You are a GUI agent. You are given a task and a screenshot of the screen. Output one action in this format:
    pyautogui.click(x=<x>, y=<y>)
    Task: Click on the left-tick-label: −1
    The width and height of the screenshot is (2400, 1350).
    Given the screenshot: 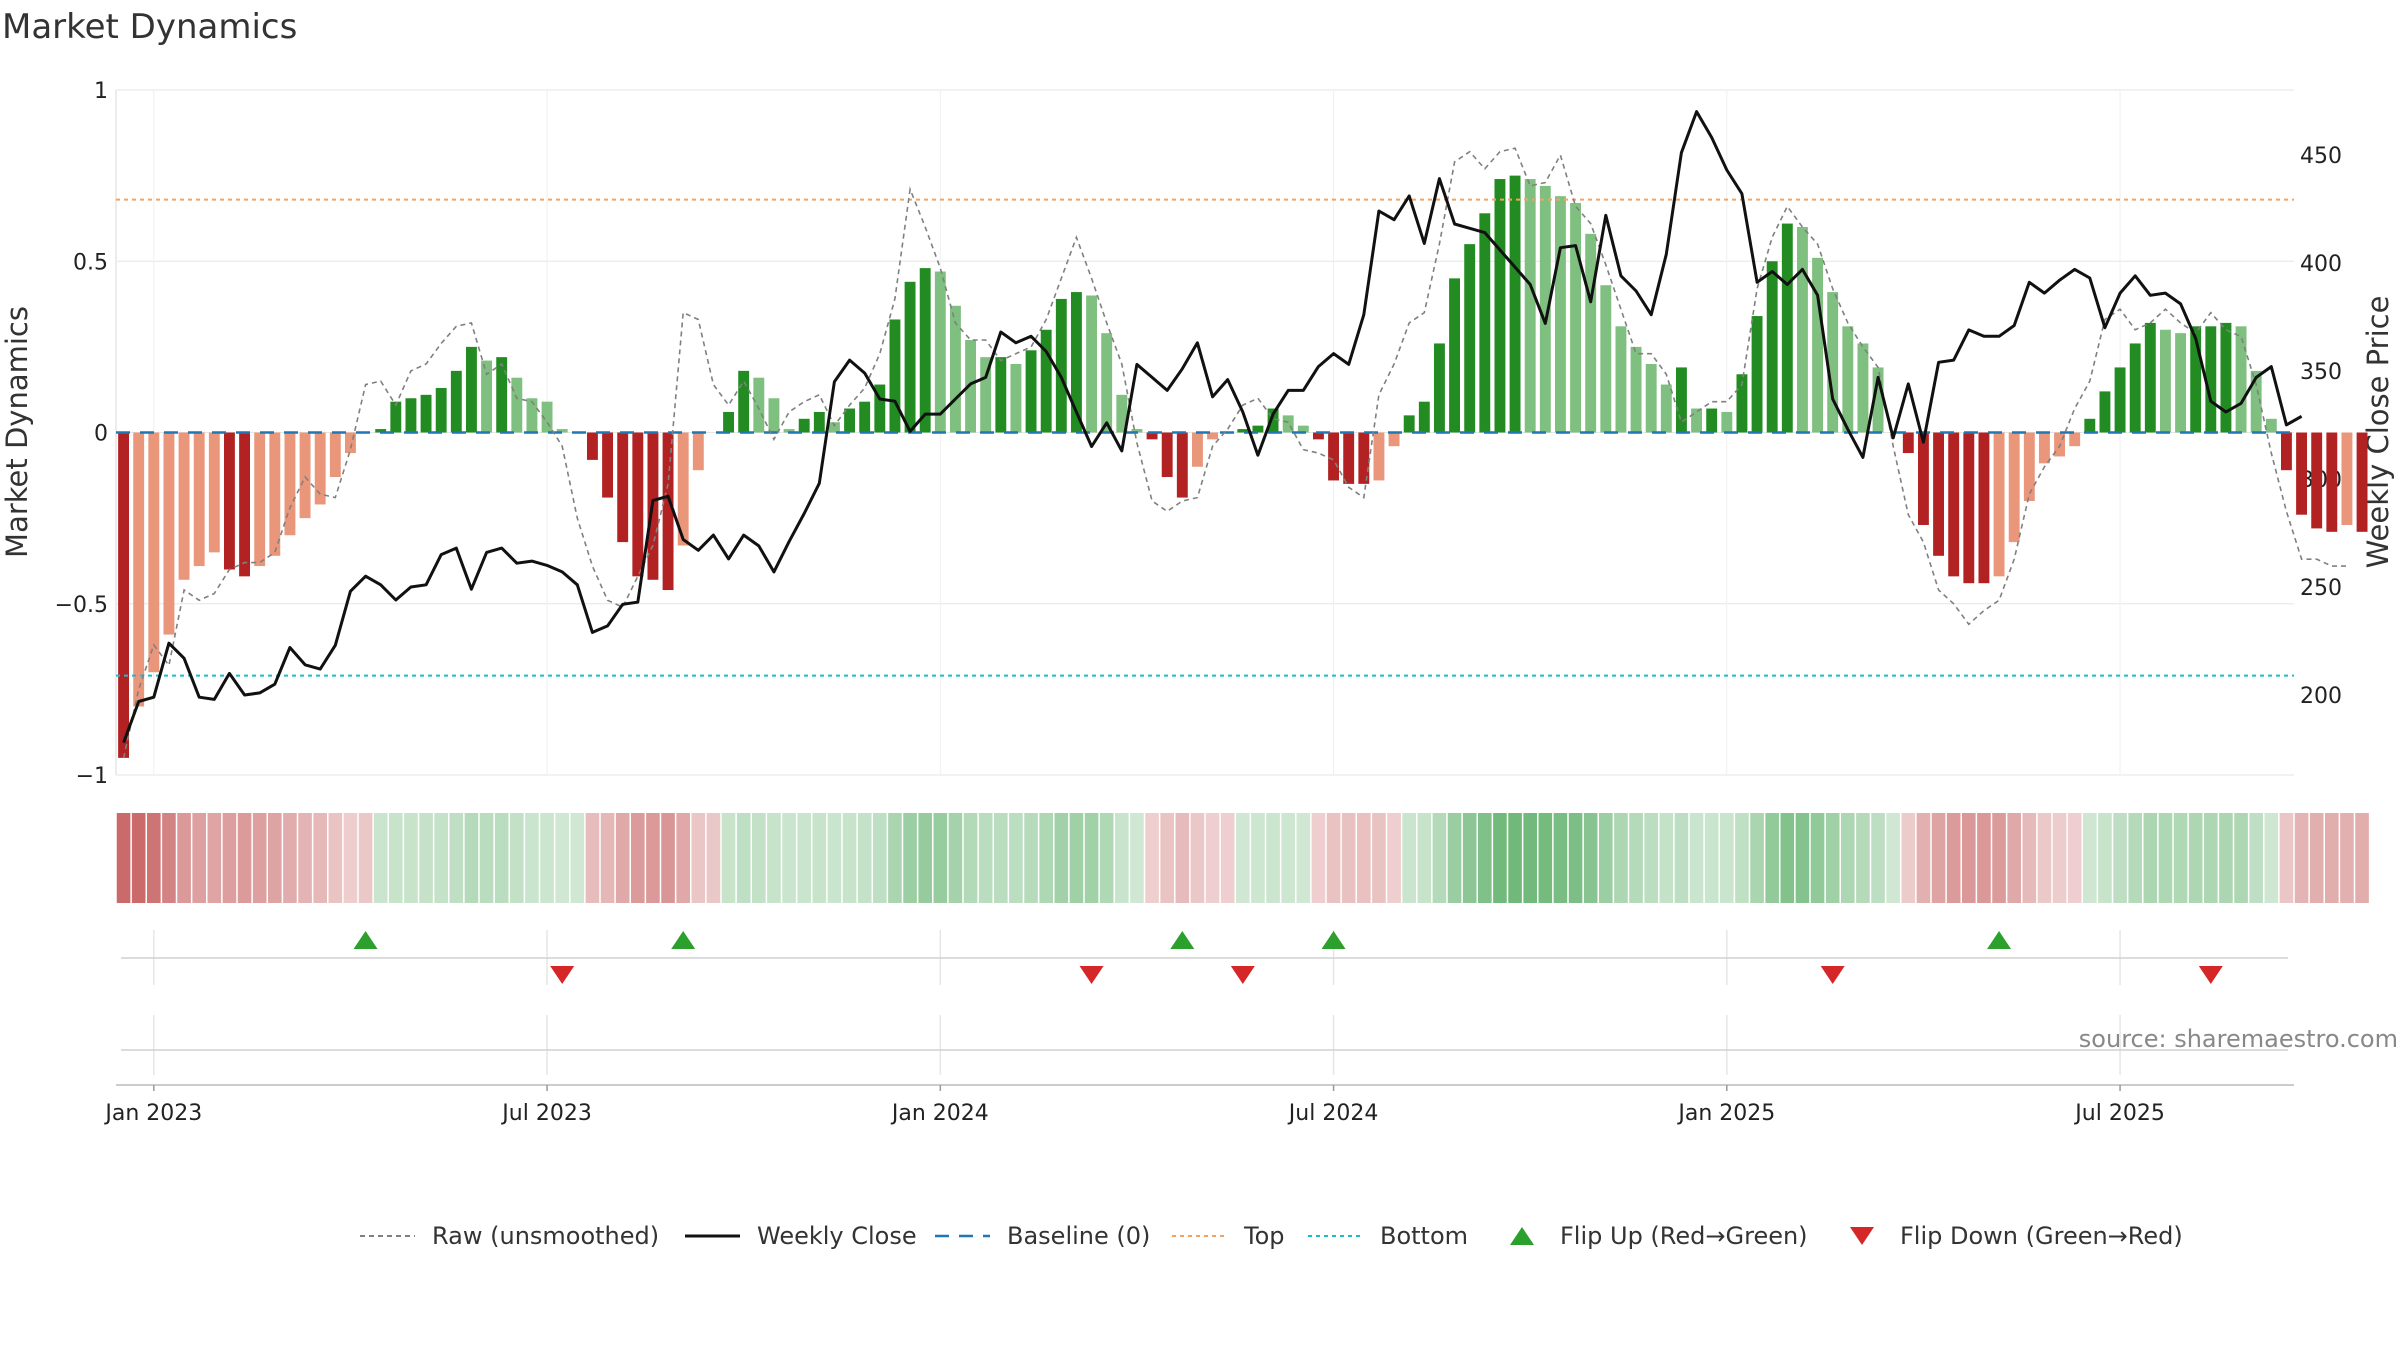 What is the action you would take?
    pyautogui.click(x=92, y=776)
    